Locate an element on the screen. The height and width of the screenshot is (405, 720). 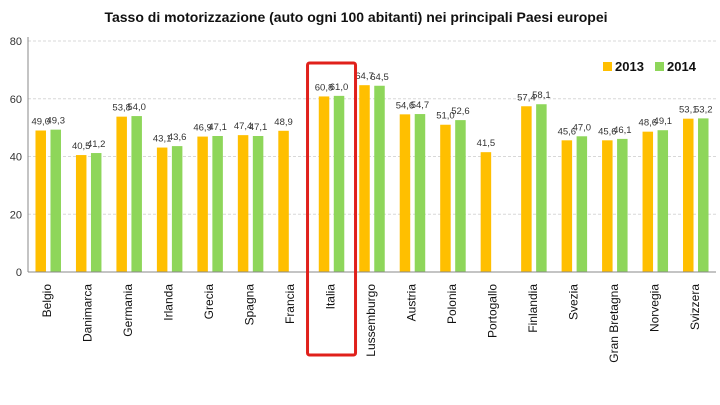
highlight-box is located at coordinates (332, 209).